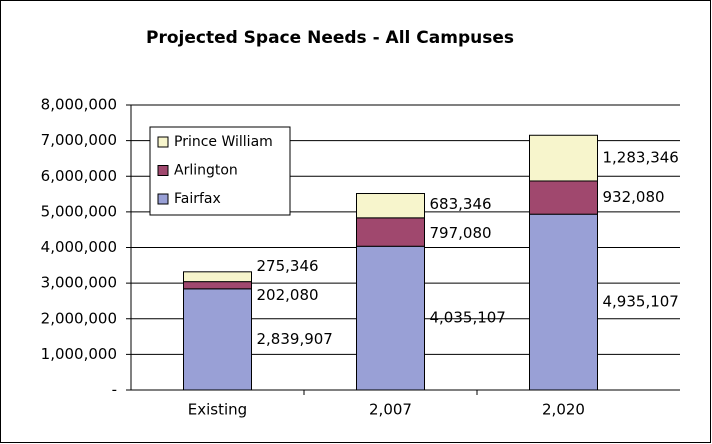 The height and width of the screenshot is (444, 712). I want to click on value-label: 4,035,107, so click(468, 318).